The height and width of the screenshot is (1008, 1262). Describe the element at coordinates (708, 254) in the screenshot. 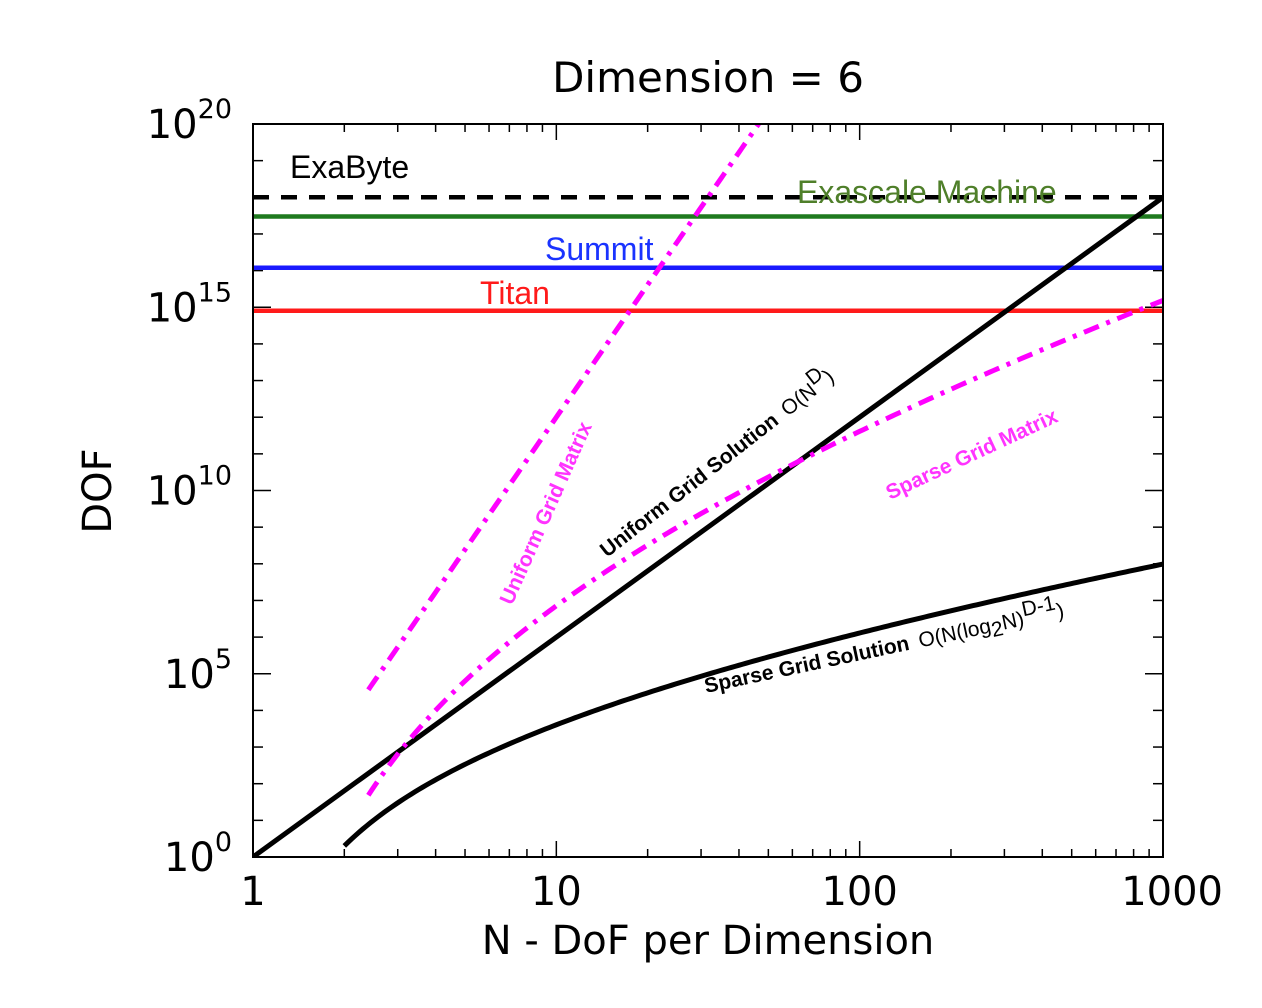

I see `reference-lines` at that location.